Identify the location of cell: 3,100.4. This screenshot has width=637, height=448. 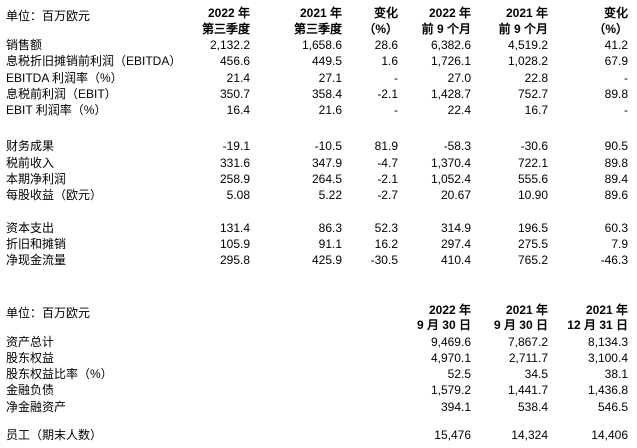
(607, 357).